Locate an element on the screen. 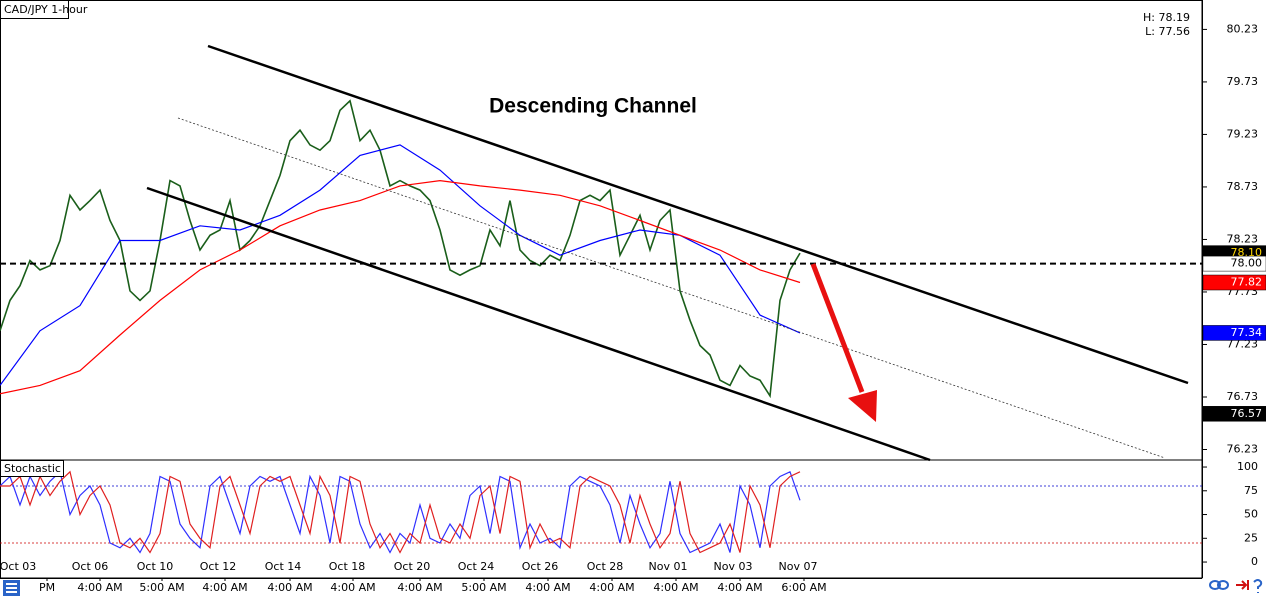 The width and height of the screenshot is (1266, 600). x-tick-label: Nov 07 is located at coordinates (798, 566).